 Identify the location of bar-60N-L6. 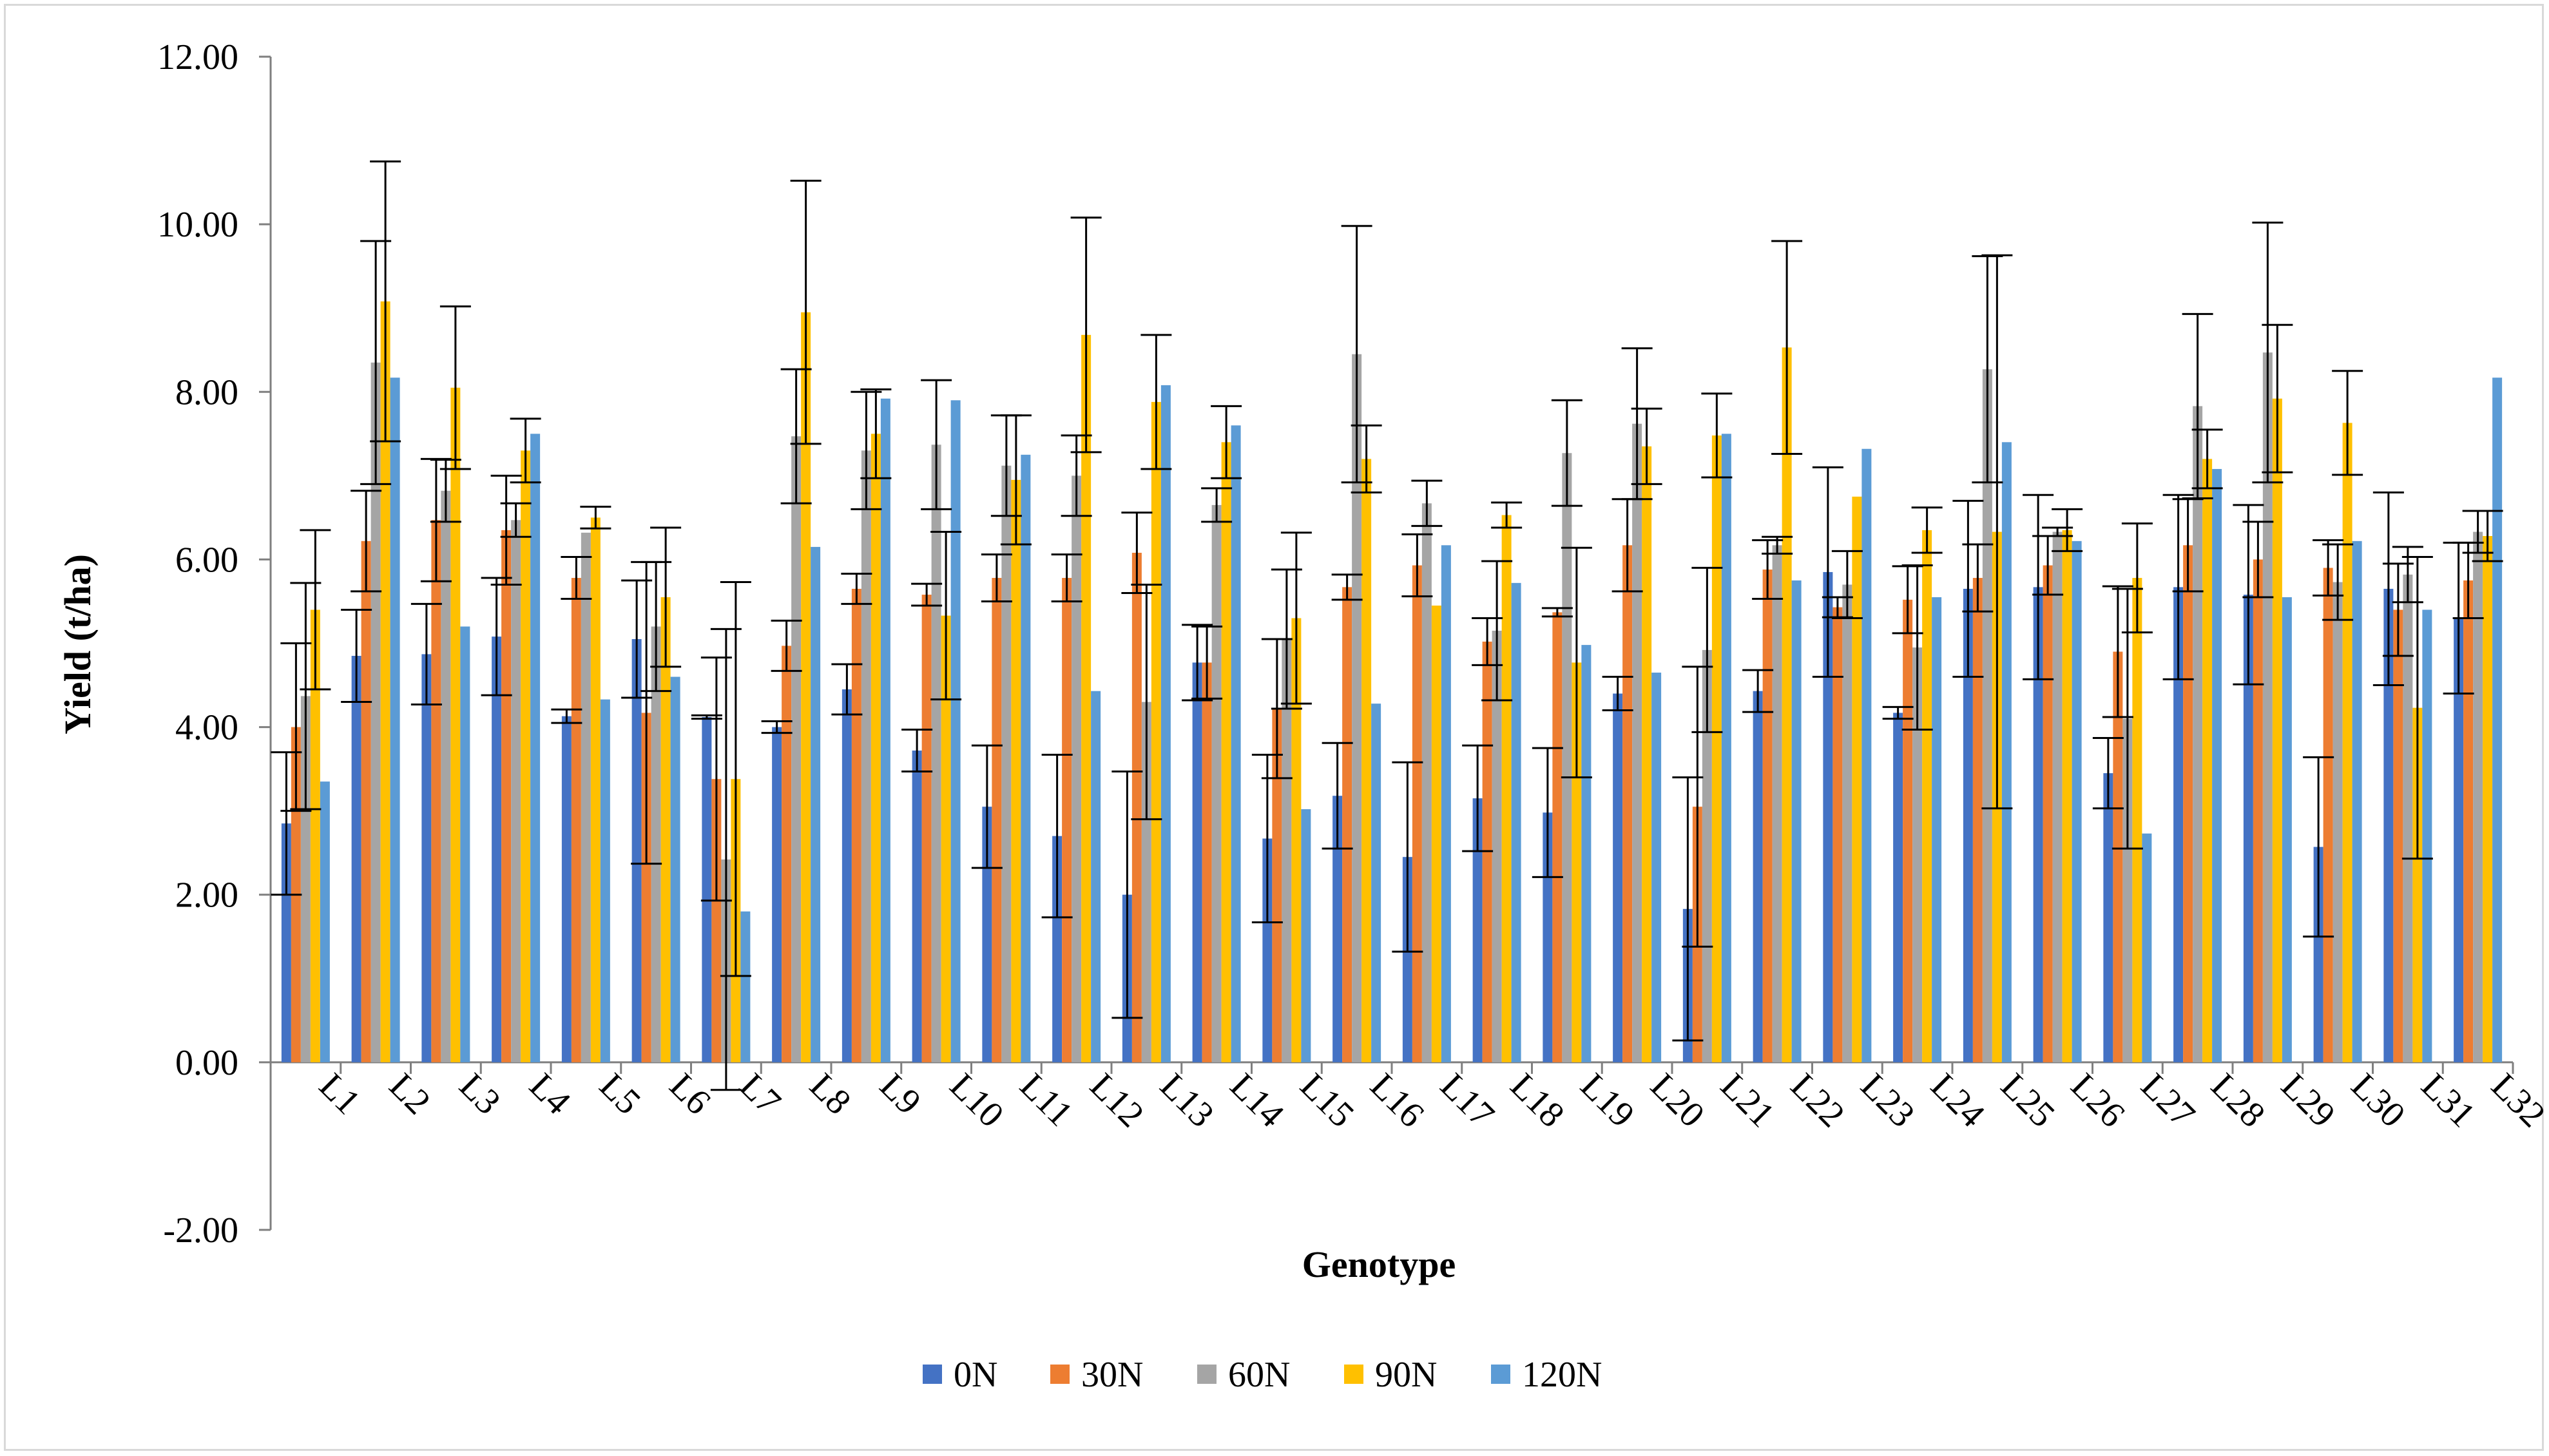
(656, 844).